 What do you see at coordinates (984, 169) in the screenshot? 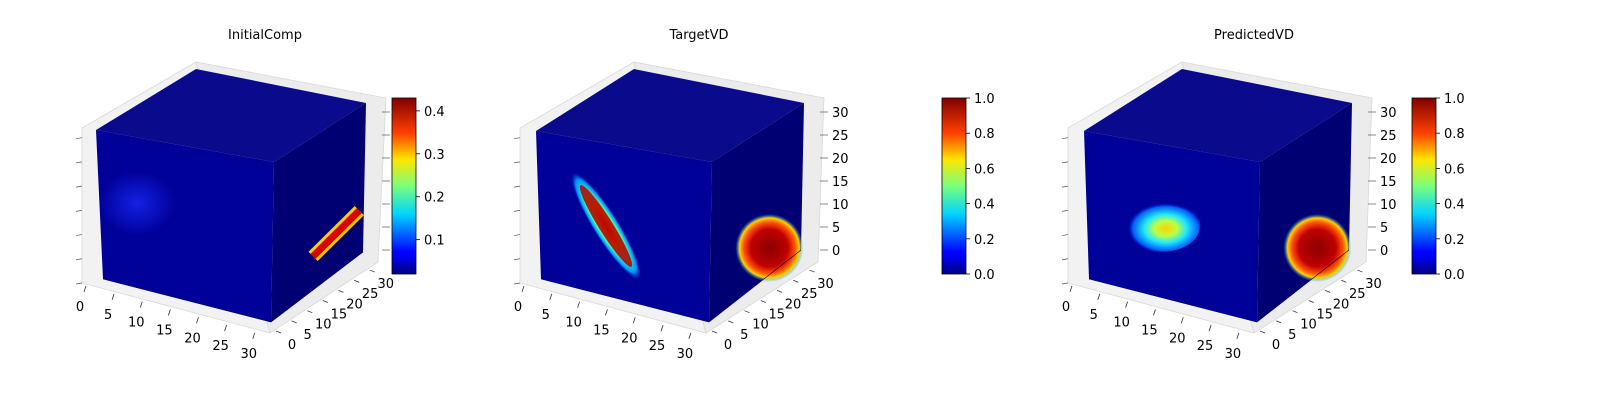
I see `colorbar-tick-label: 0.6` at bounding box center [984, 169].